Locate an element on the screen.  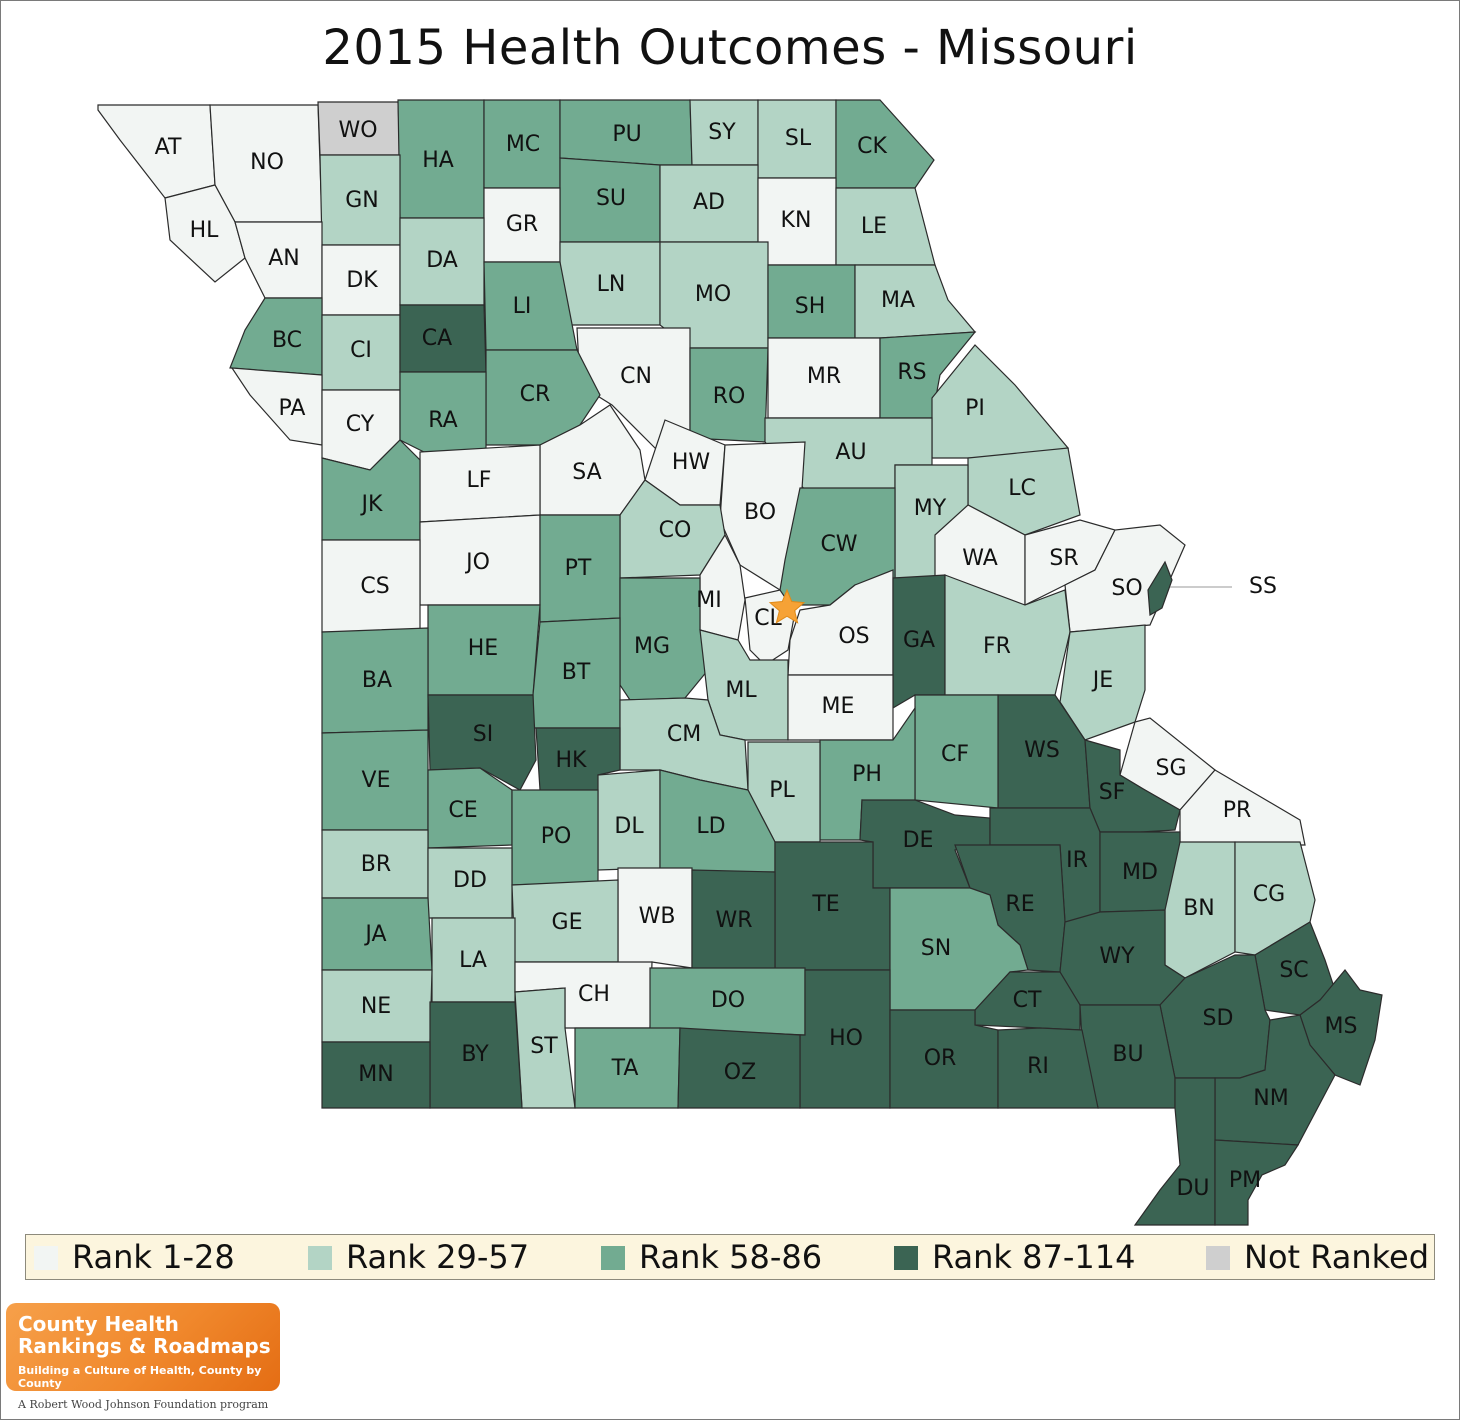
county-ct is located at coordinates (1027, 1001).